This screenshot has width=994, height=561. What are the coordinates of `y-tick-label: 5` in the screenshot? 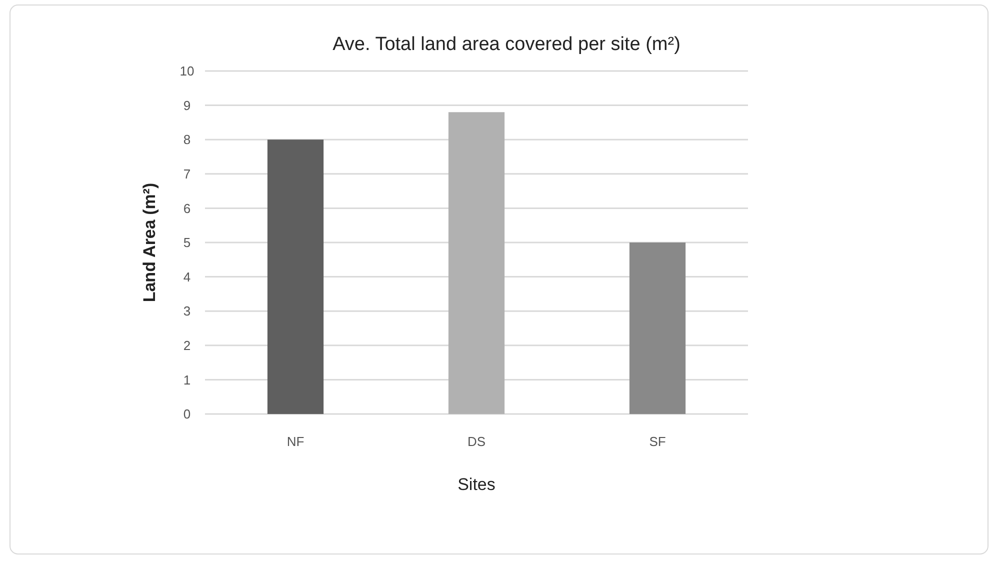 It's located at (187, 242).